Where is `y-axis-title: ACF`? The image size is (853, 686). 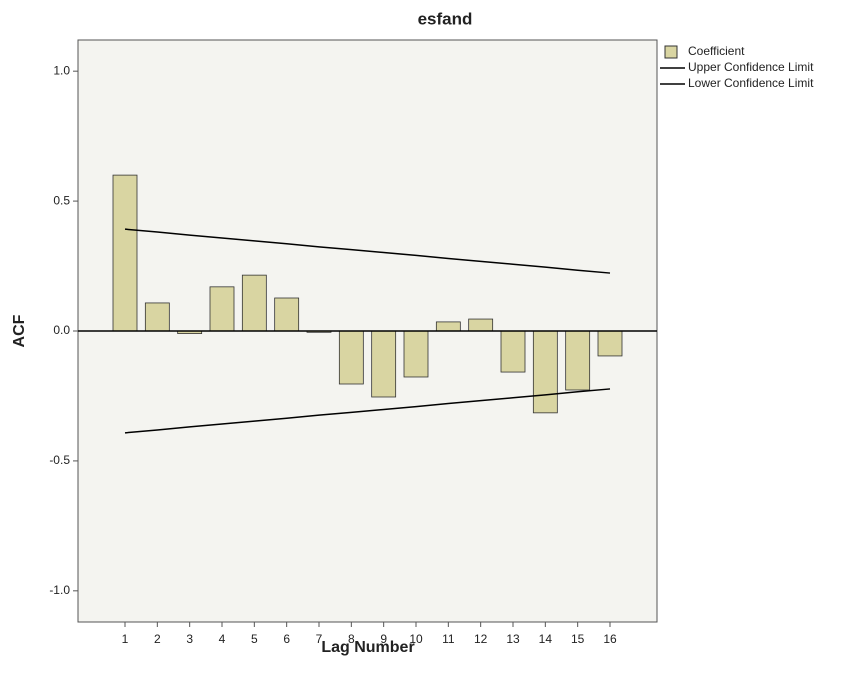
y-axis-title: ACF is located at coordinates (19, 330).